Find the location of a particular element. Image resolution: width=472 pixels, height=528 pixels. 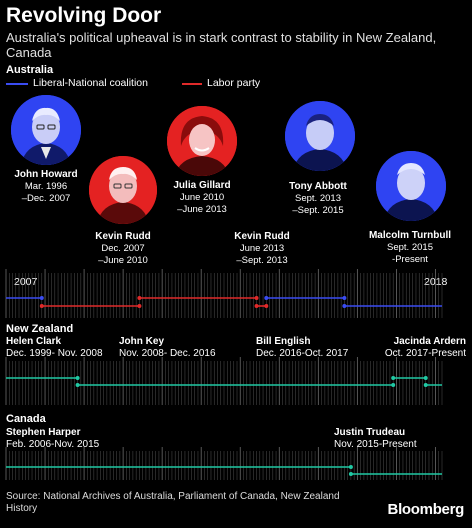

pm-label-kevin-rudd-1: Kevin Rudd Dec. 2007 –June 2010 is located at coordinates (123, 249).